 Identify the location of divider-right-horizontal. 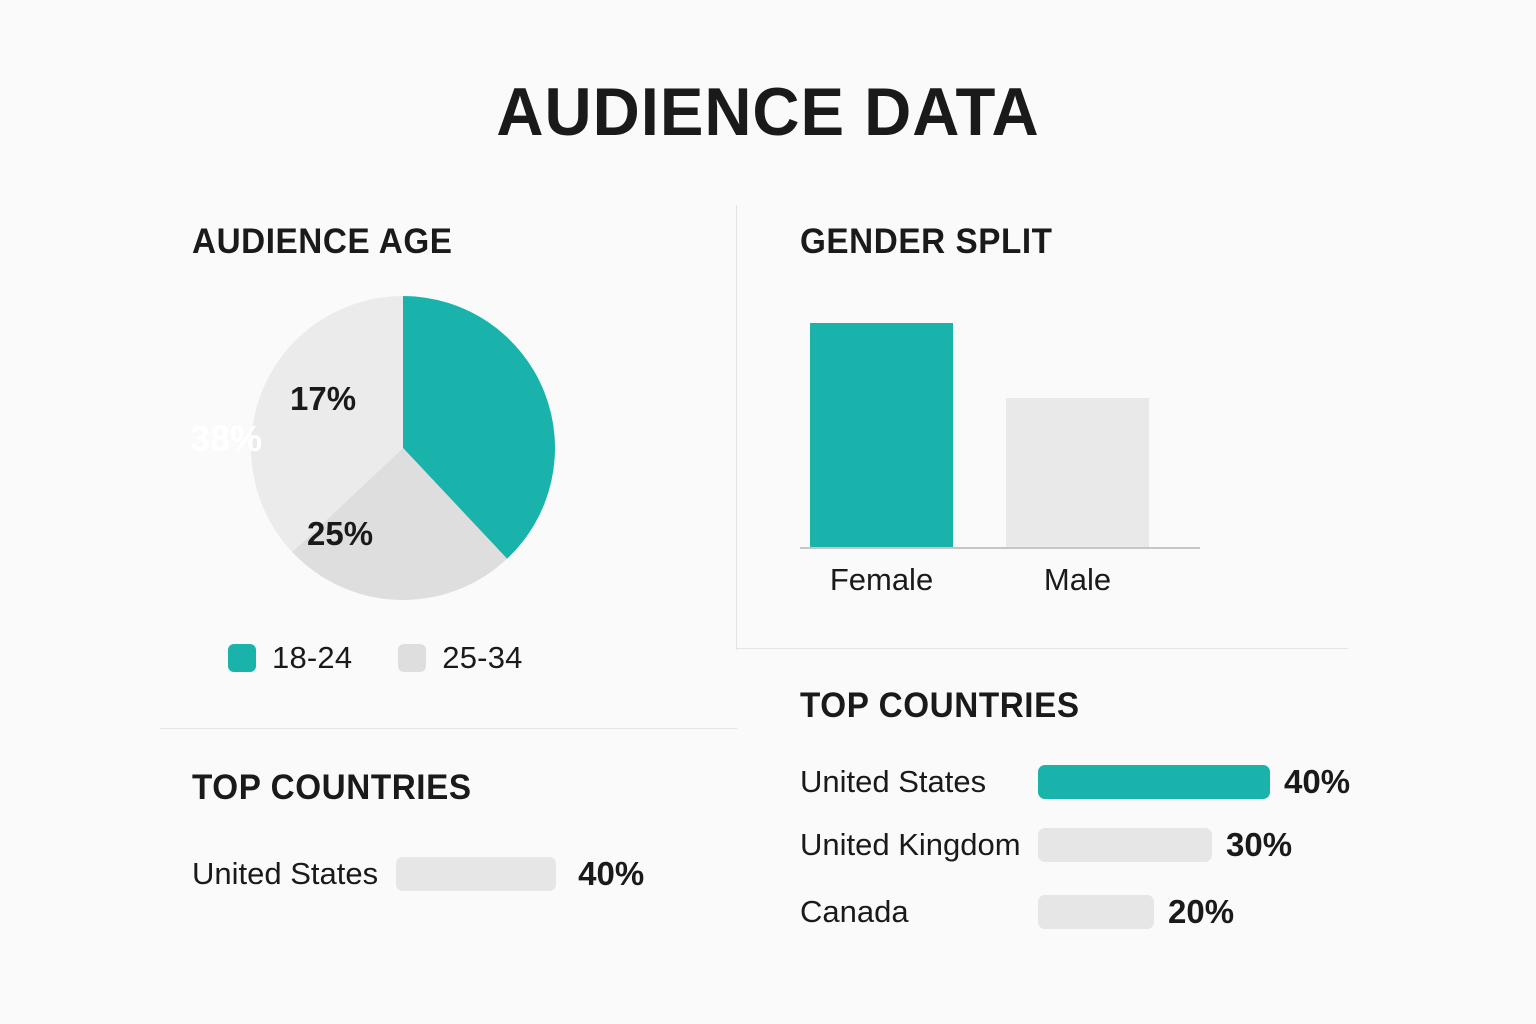
(1042, 648).